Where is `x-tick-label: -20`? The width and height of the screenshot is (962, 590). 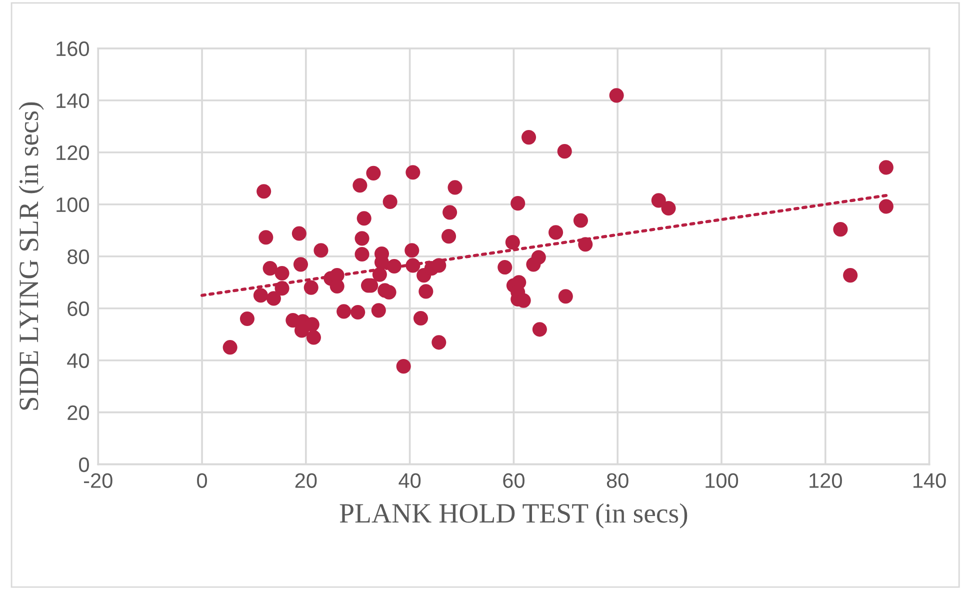 x-tick-label: -20 is located at coordinates (98, 480).